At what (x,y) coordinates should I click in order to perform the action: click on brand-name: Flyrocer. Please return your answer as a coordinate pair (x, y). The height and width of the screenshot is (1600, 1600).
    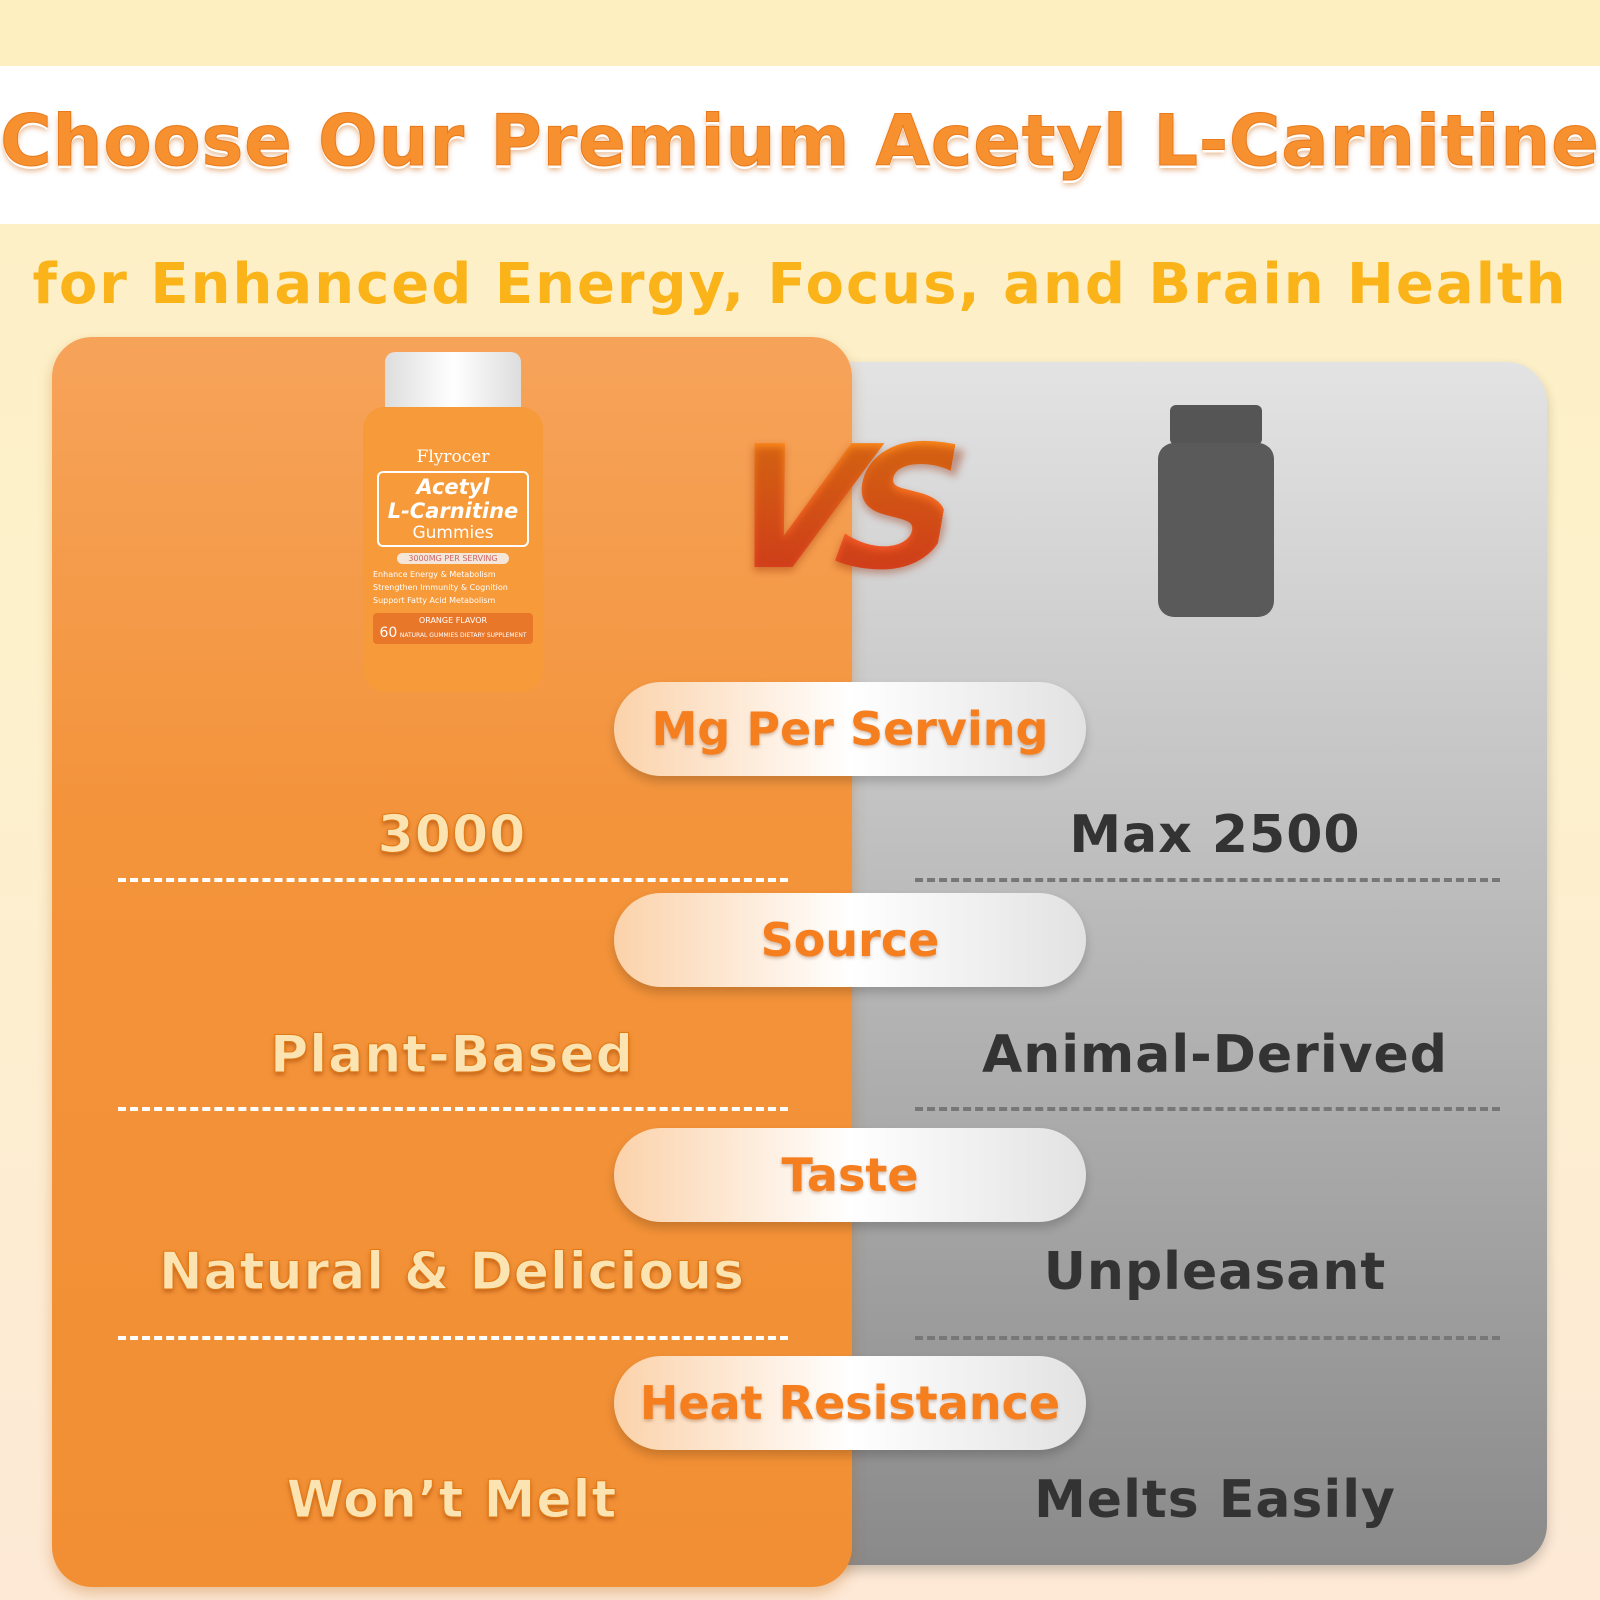
    Looking at the image, I should click on (453, 457).